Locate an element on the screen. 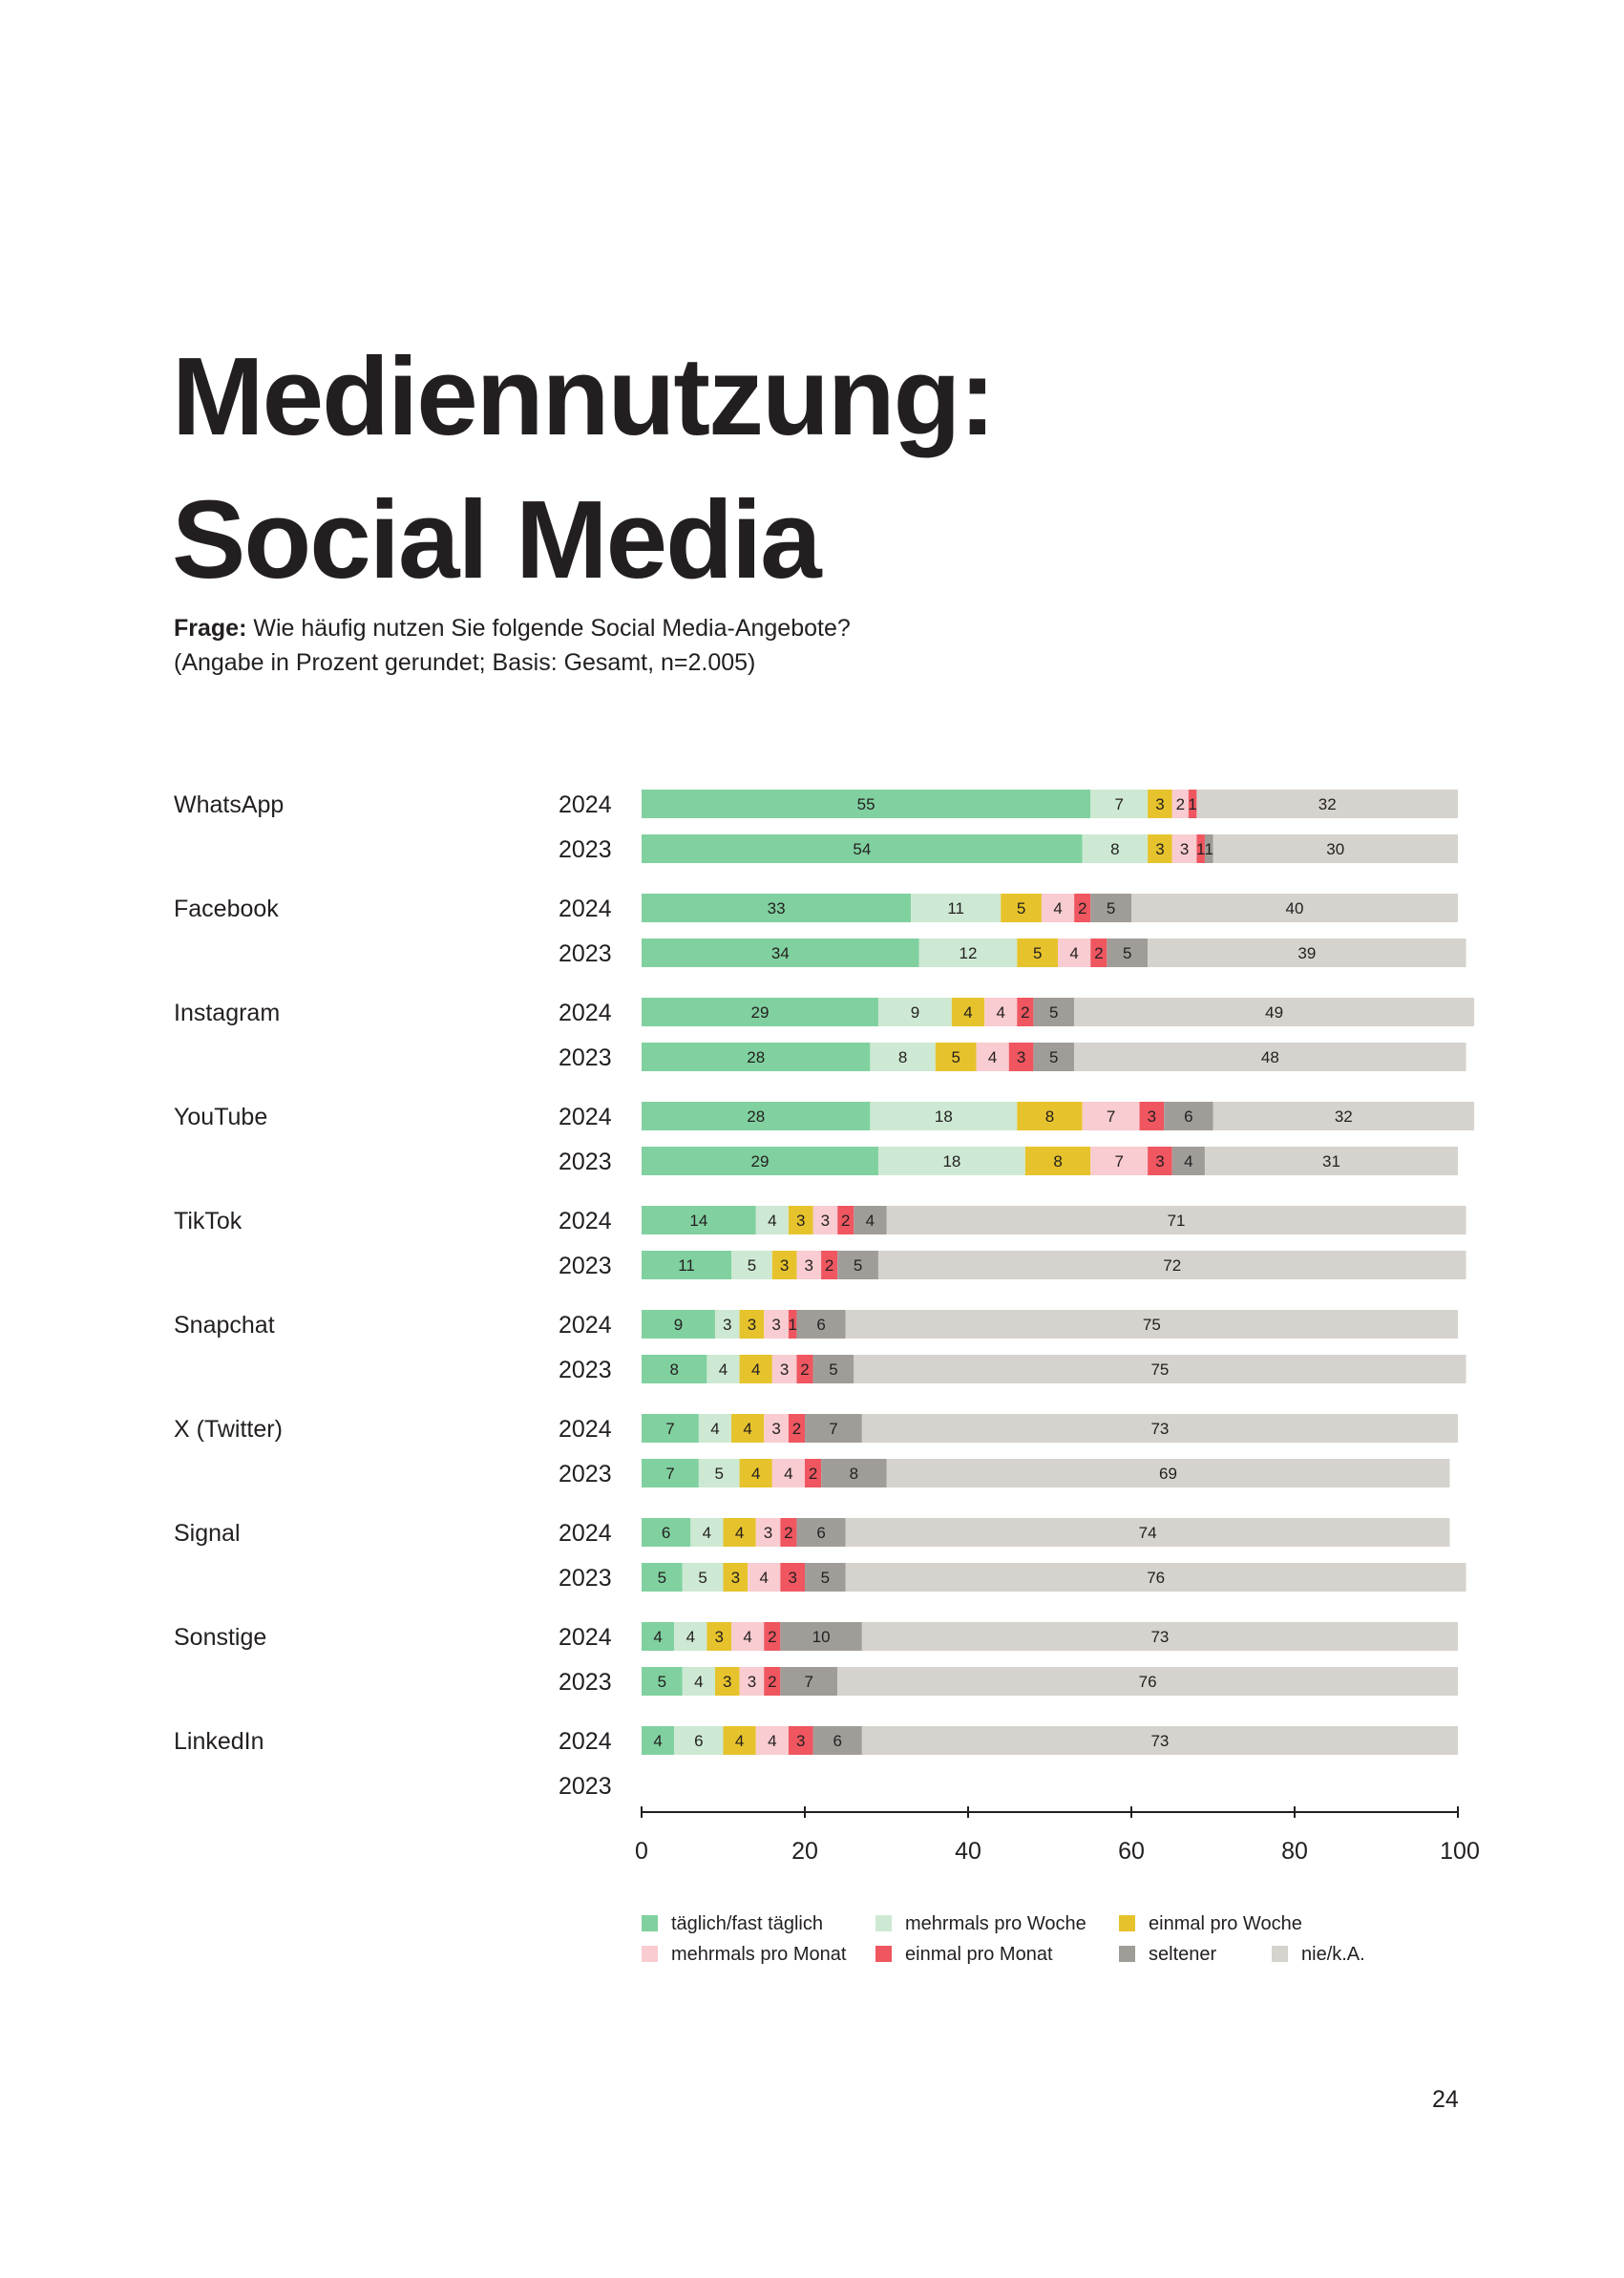  legend-label: seltener is located at coordinates (1183, 1954).